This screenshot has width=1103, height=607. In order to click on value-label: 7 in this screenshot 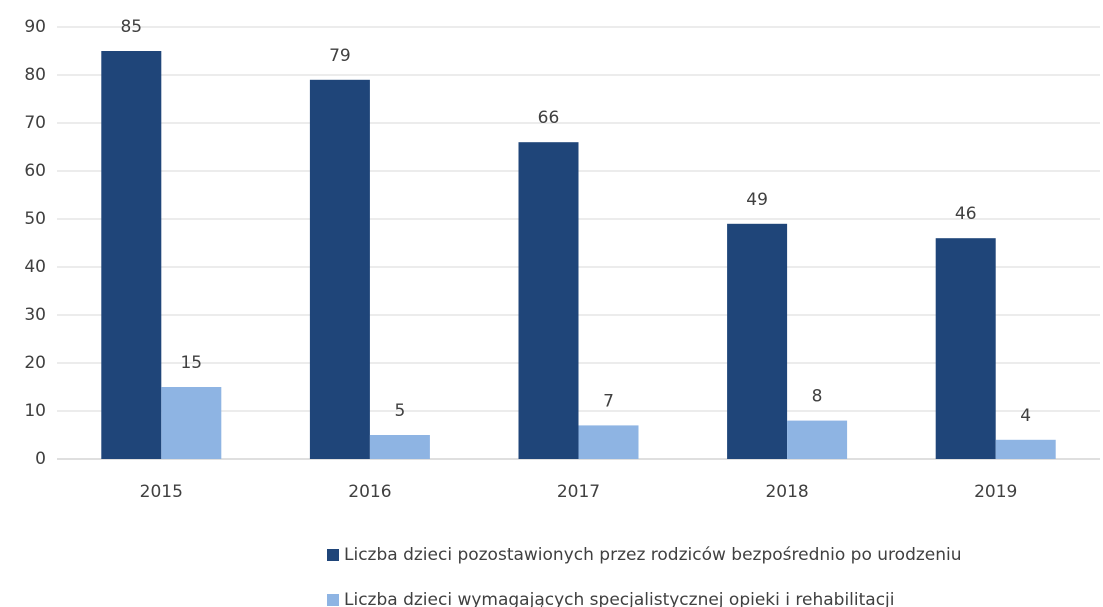, I will do `click(608, 401)`.